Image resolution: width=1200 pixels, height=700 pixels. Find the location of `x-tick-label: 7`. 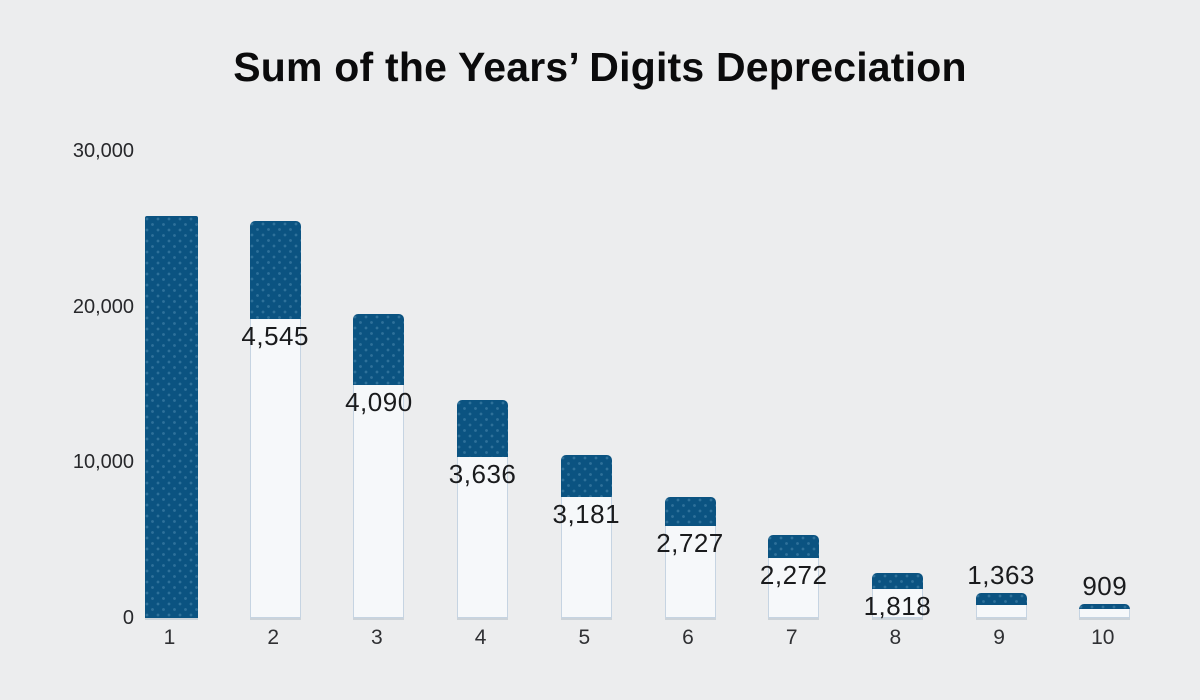

x-tick-label: 7 is located at coordinates (791, 637).